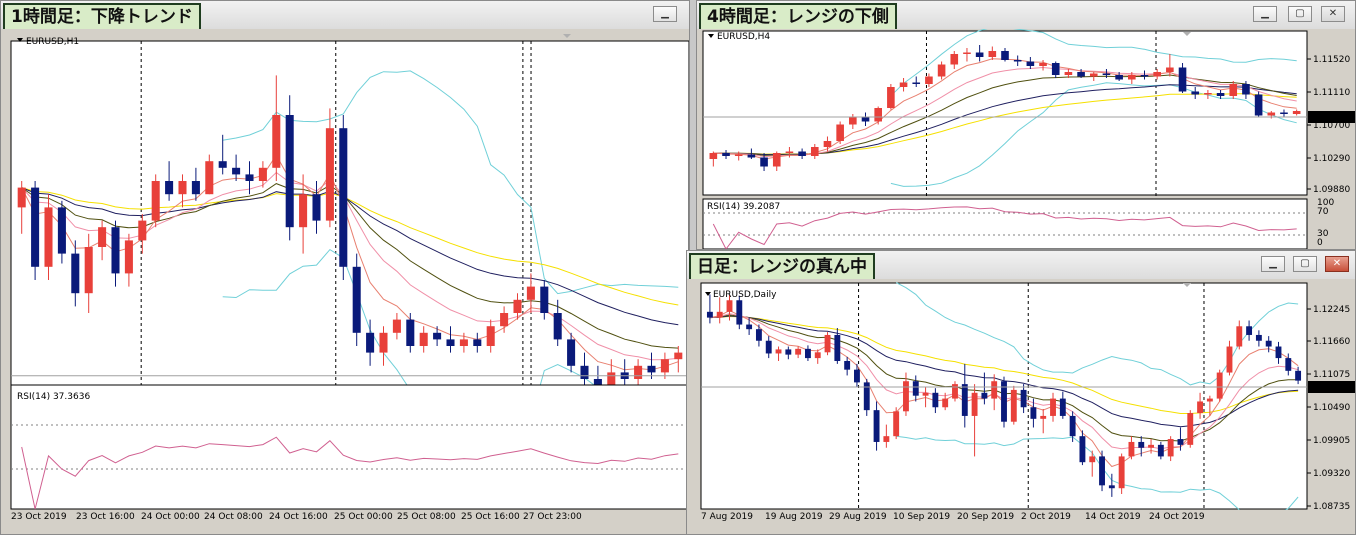 The width and height of the screenshot is (1356, 535). I want to click on minimize-icon: ▁, so click(1265, 13).